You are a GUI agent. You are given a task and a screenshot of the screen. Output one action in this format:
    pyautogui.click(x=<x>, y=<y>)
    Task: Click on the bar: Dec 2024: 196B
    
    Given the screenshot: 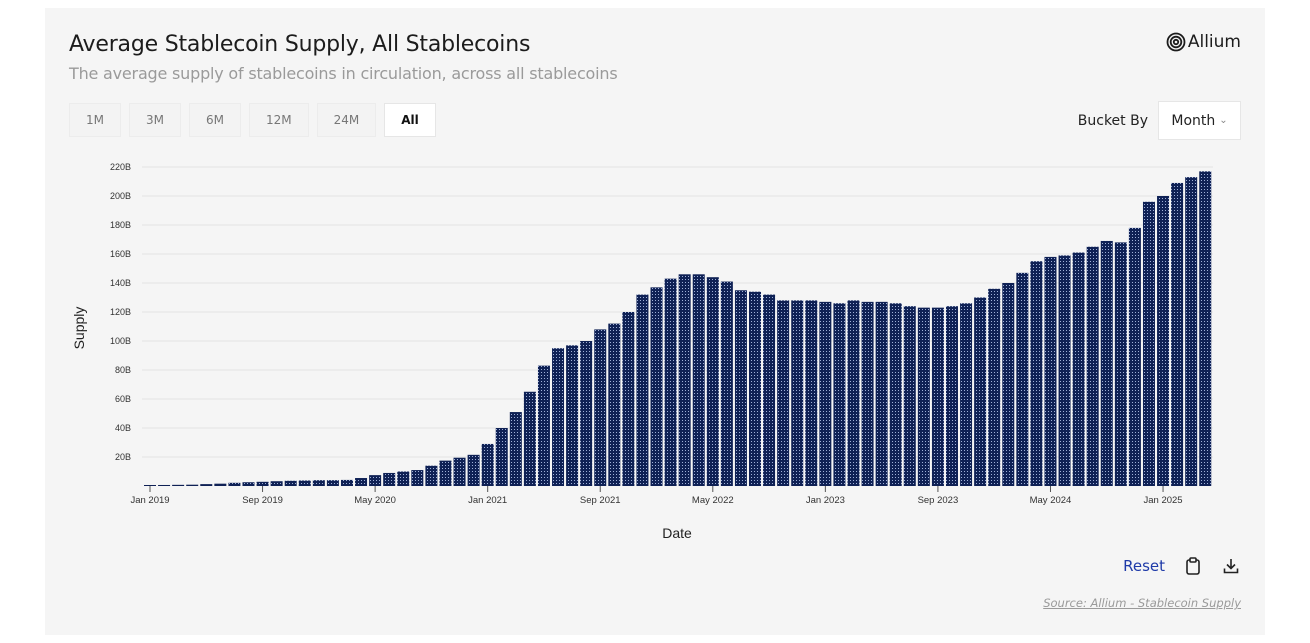 What is the action you would take?
    pyautogui.click(x=1148, y=344)
    